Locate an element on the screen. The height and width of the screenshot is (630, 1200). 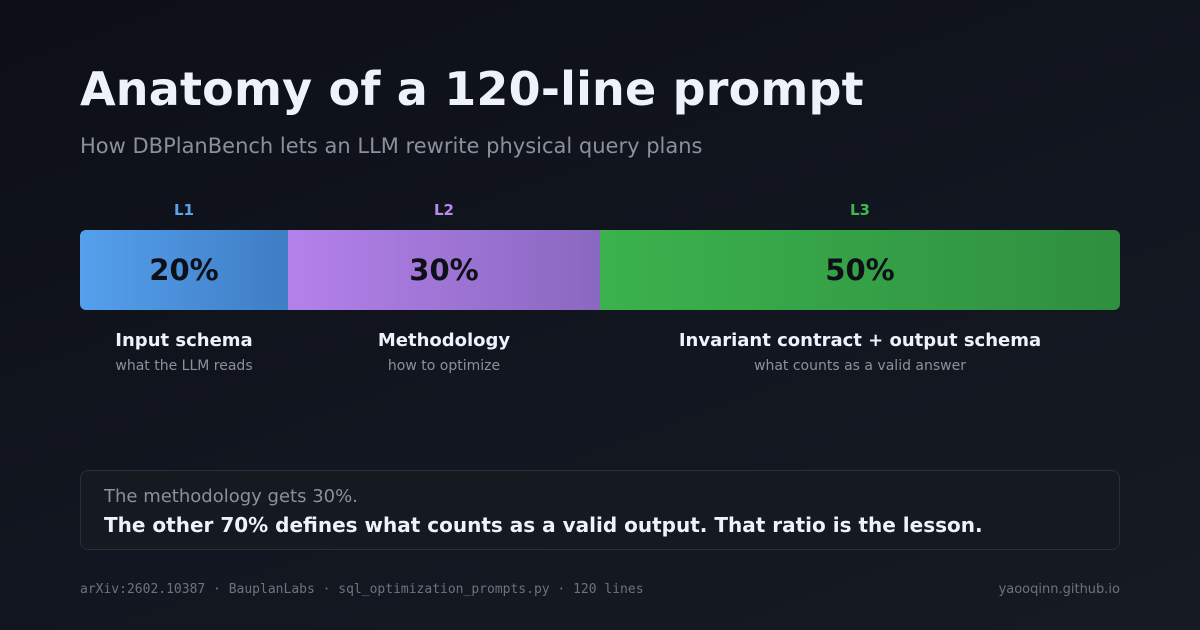
segment-percent: 20% is located at coordinates (184, 270).